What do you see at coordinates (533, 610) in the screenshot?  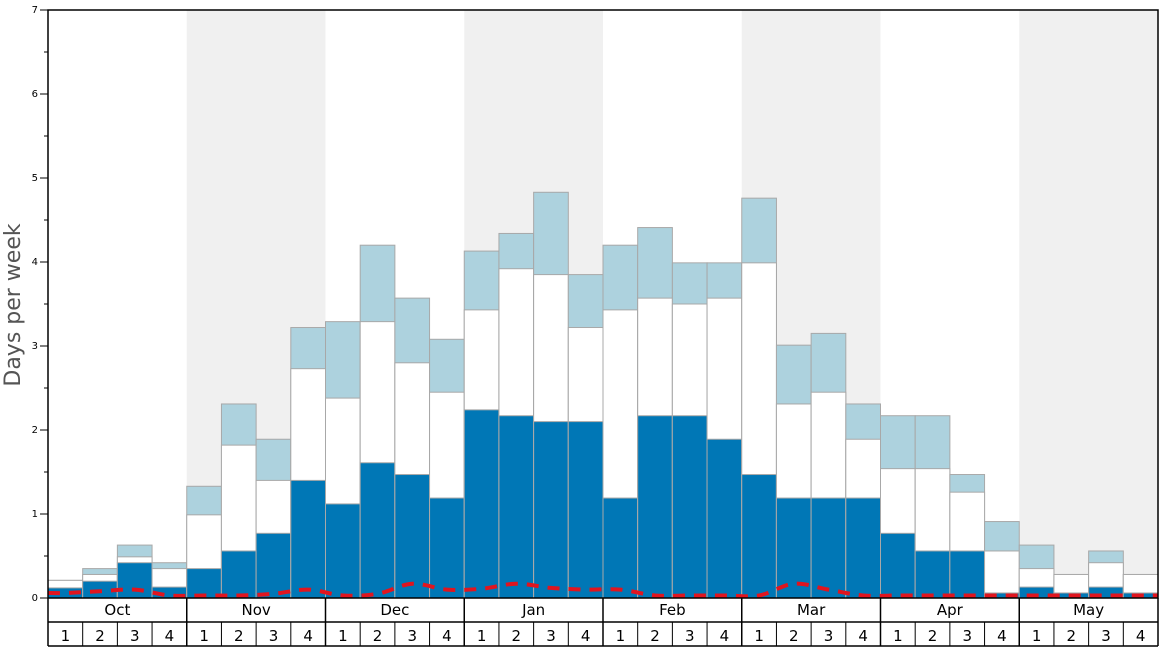 I see `month-label-jan: Jan` at bounding box center [533, 610].